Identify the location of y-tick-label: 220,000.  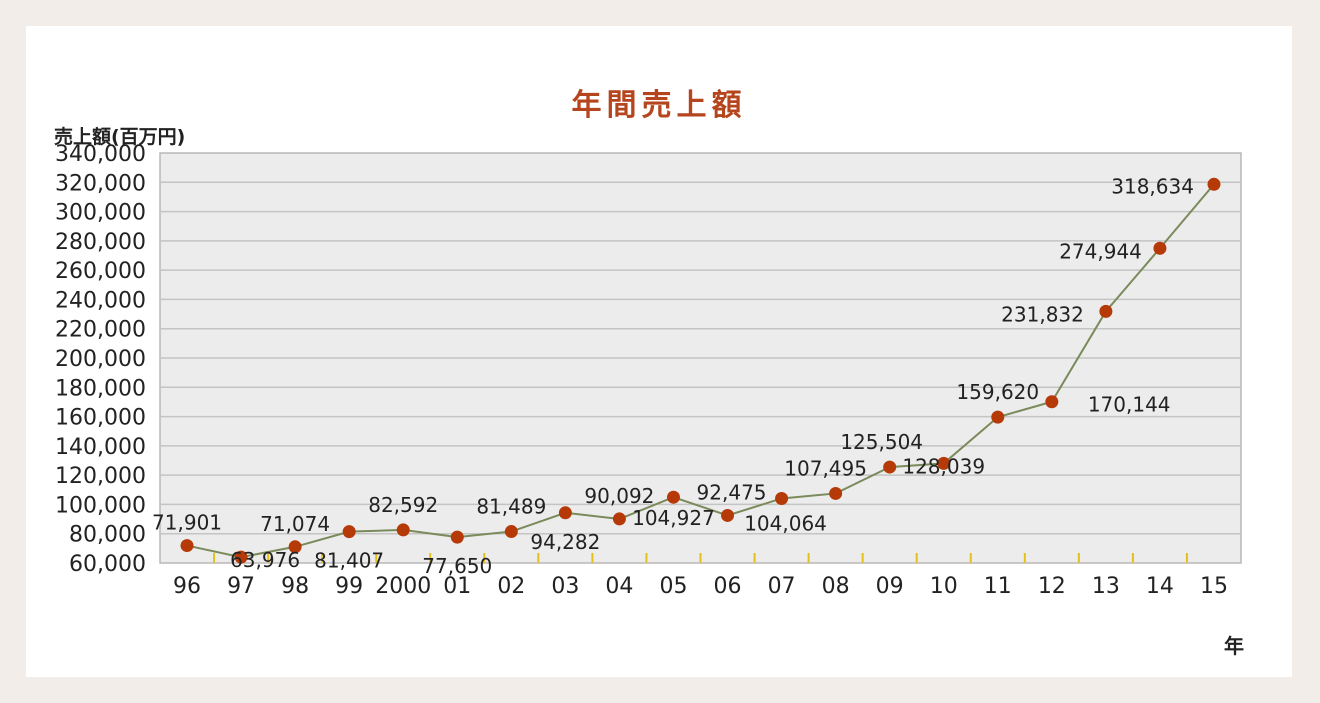
(100, 330).